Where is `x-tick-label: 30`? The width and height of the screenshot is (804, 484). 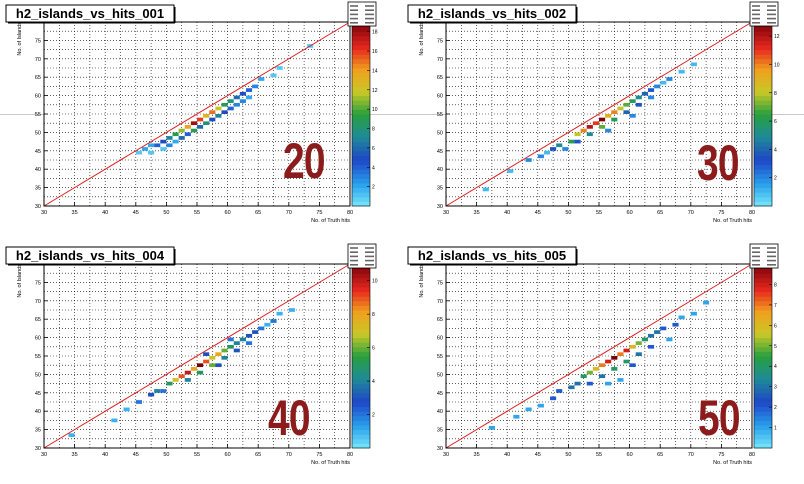 x-tick-label: 30 is located at coordinates (44, 455).